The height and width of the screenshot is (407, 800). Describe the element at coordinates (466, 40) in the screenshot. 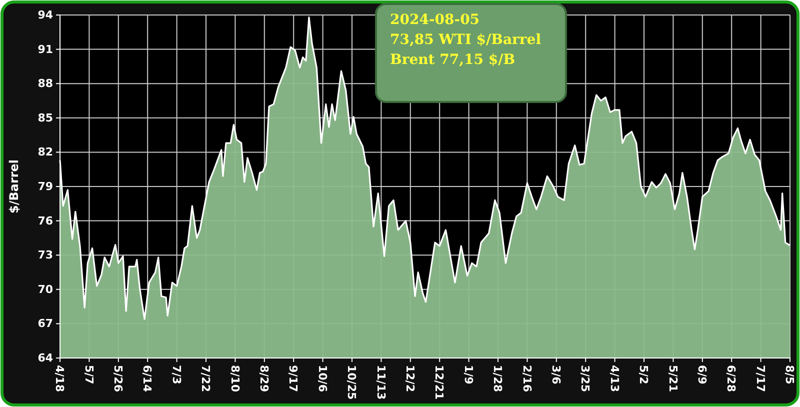

I see `annotation: 73,85 WTI $/Barrel` at that location.